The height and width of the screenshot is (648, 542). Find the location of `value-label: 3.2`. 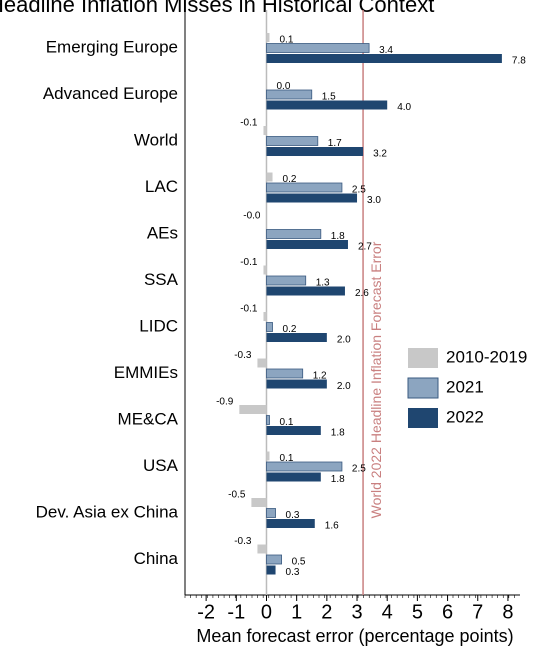

value-label: 3.2 is located at coordinates (380, 154).